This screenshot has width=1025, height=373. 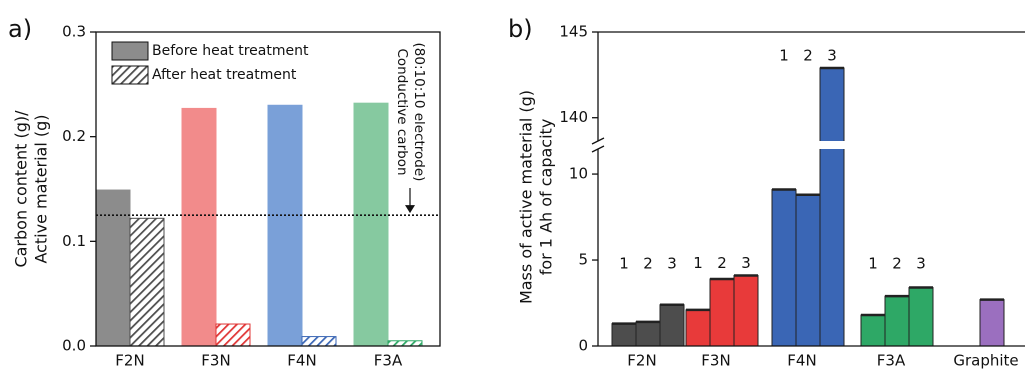 I want to click on annotation: Conductive carbon, so click(x=402, y=111).